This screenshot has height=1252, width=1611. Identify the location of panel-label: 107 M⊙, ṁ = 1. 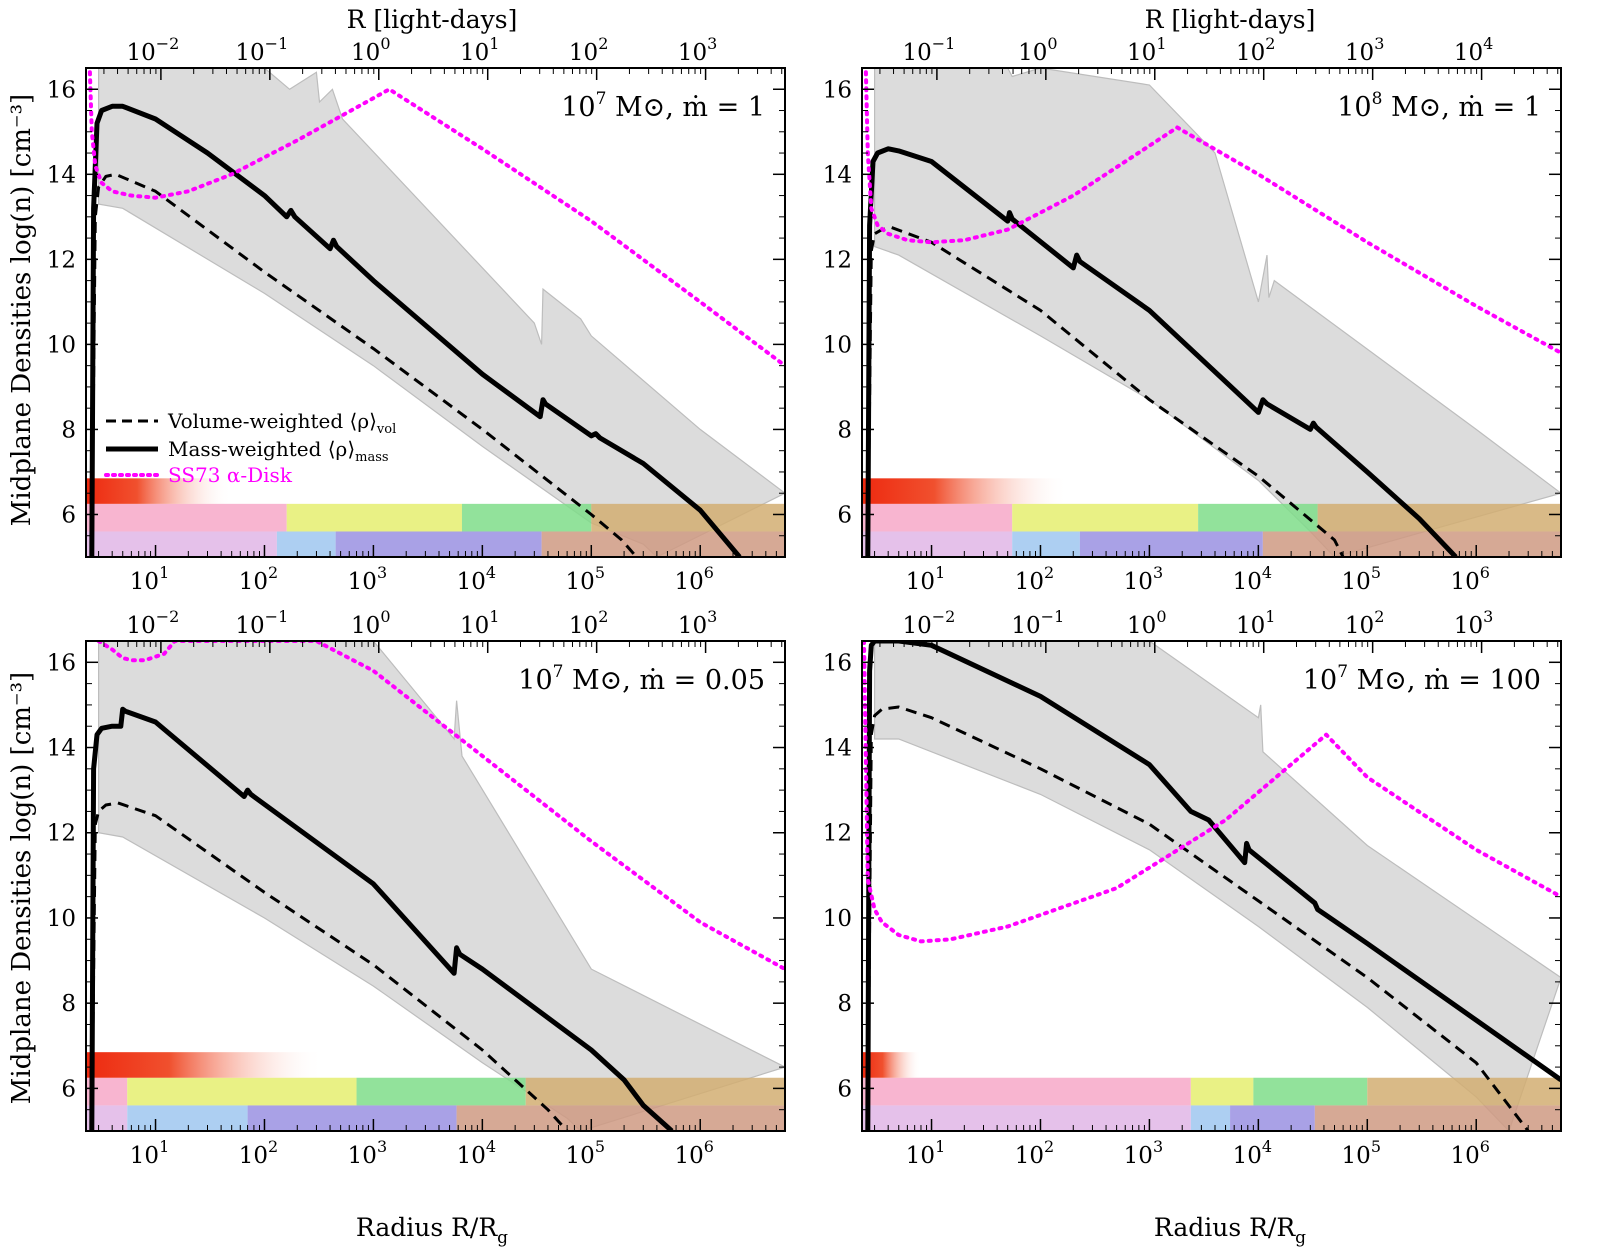
(663, 106).